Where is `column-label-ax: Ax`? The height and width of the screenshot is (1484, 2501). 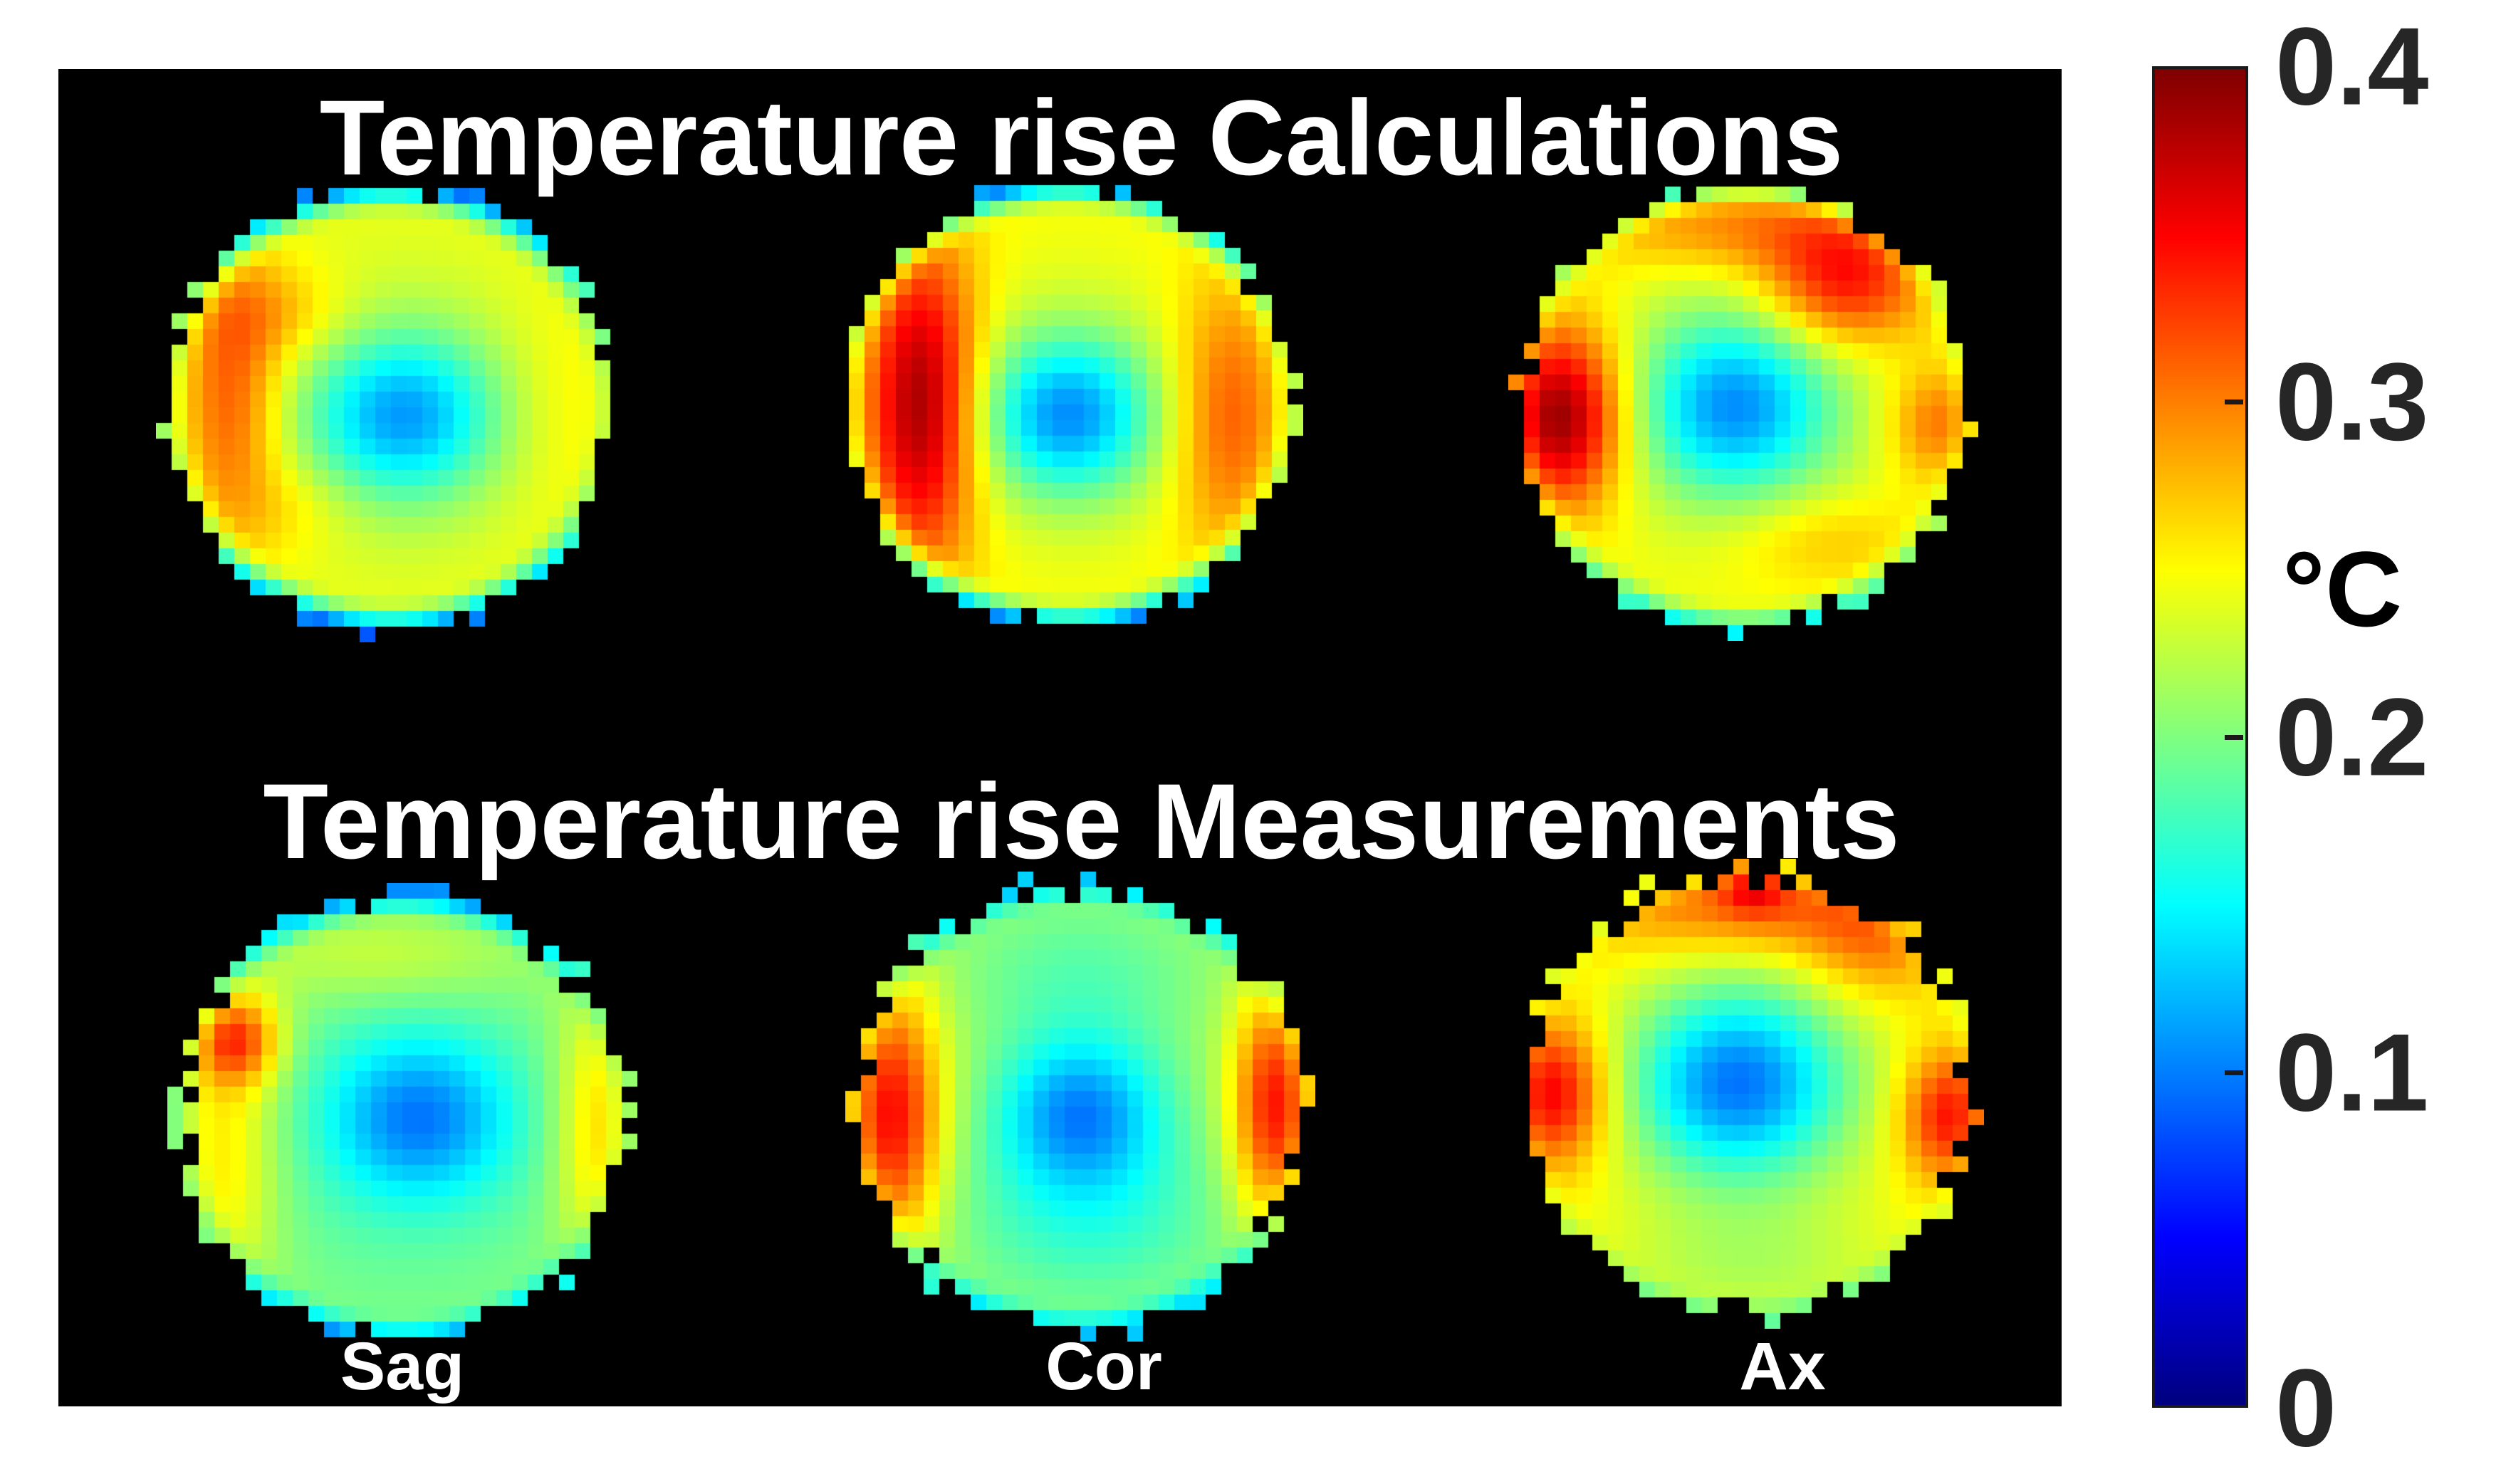
column-label-ax: Ax is located at coordinates (1782, 1366).